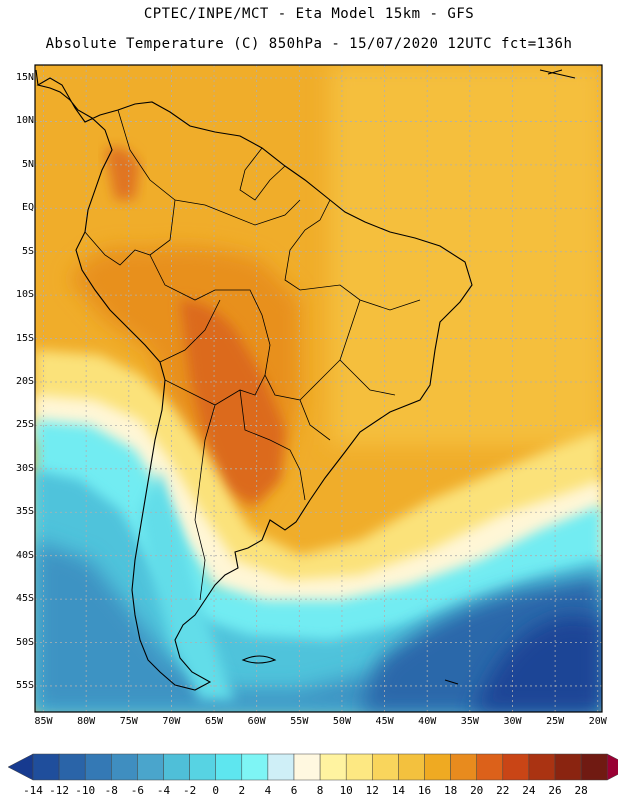  What do you see at coordinates (27, 251) in the screenshot?
I see `latitude-label: 5S` at bounding box center [27, 251].